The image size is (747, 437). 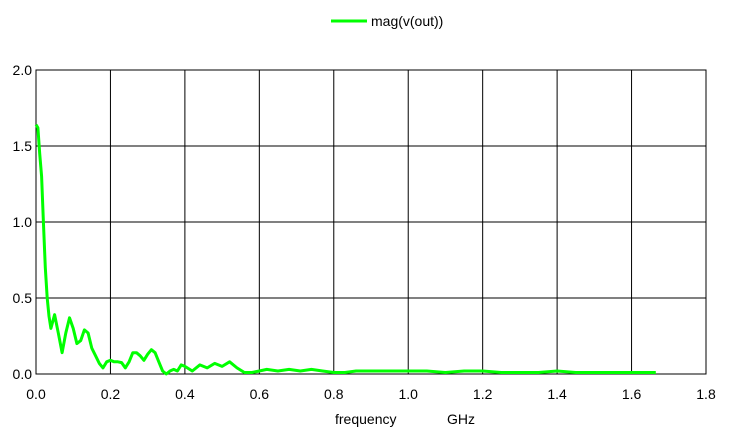 I want to click on y-tick-label: 0.5, so click(x=23, y=298).